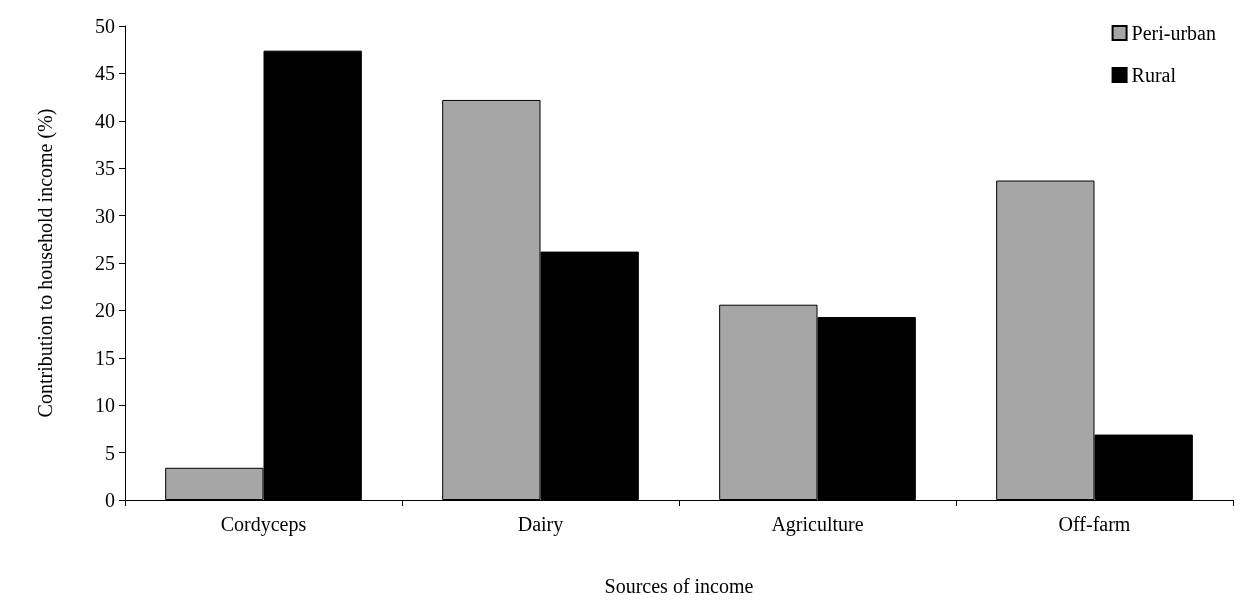  I want to click on x-axis-title: Sources of income, so click(679, 586).